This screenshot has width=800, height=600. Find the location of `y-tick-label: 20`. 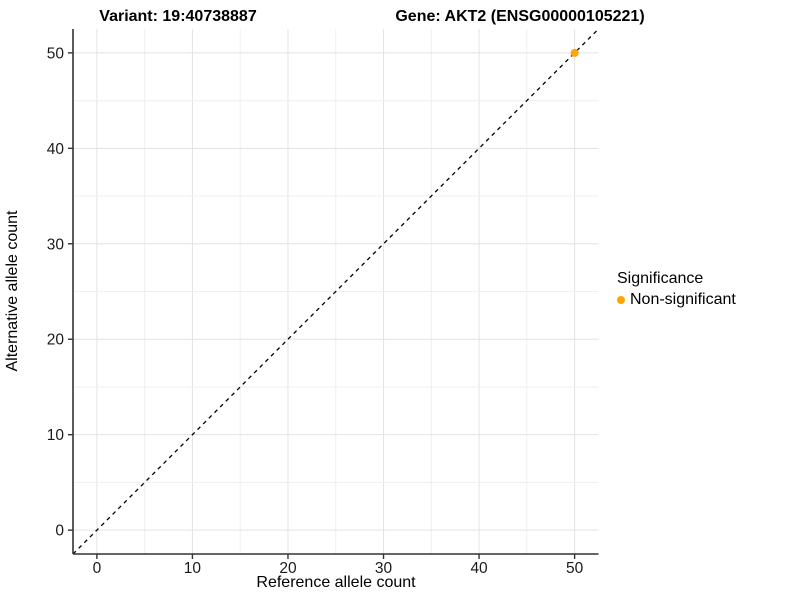

y-tick-label: 20 is located at coordinates (56, 340).